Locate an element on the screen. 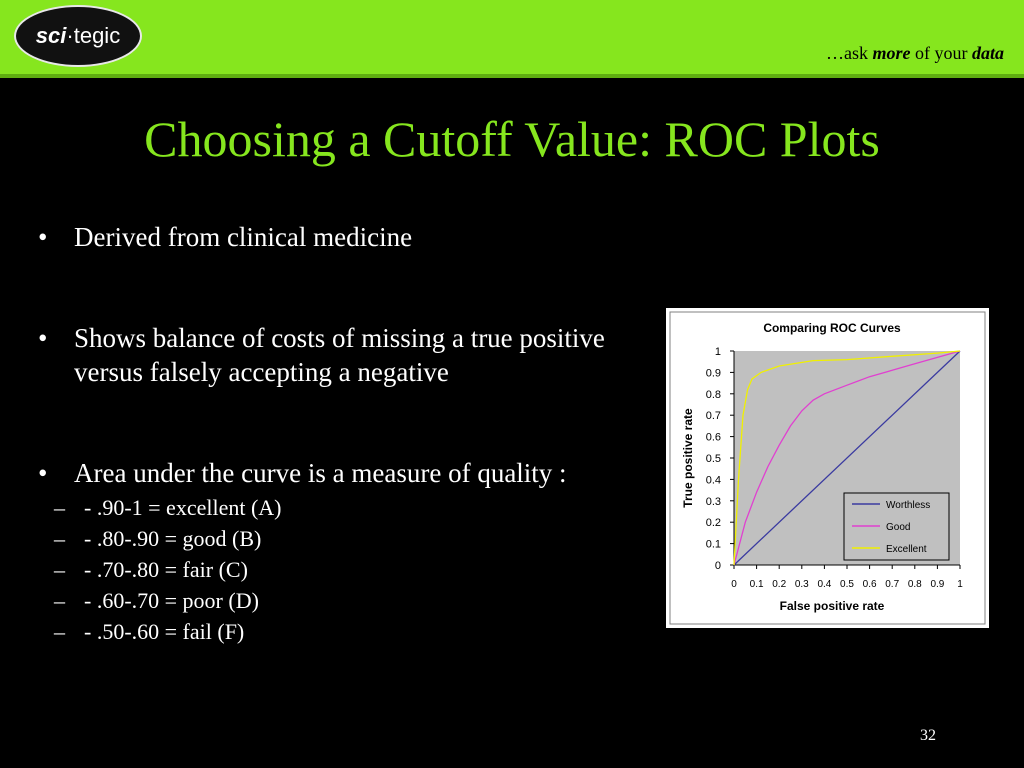  series-line-excellent is located at coordinates (847, 458).